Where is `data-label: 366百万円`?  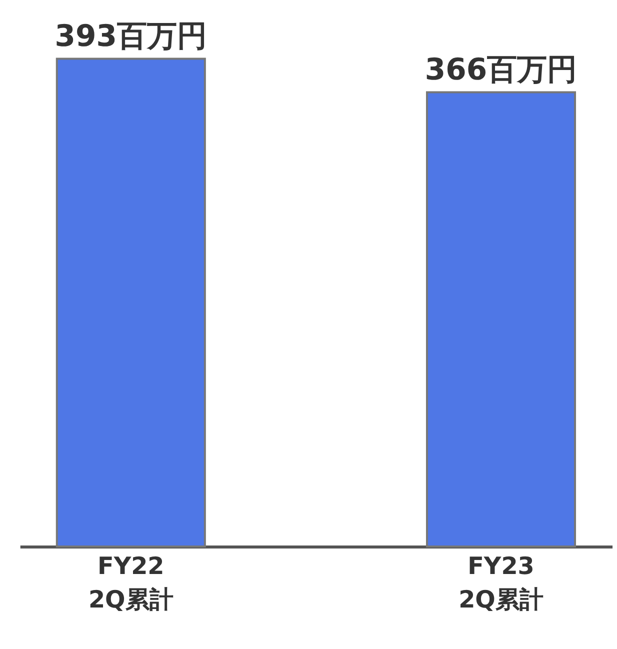 data-label: 366百万円 is located at coordinates (501, 70).